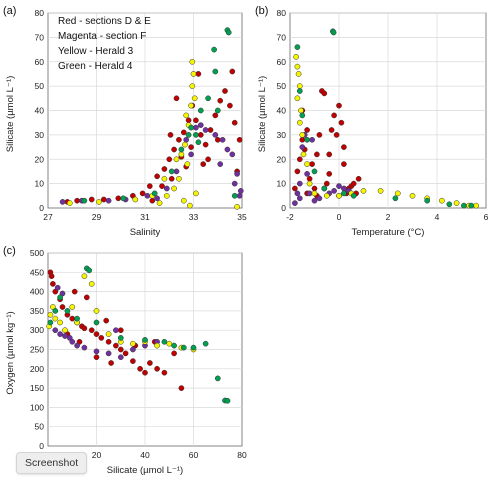  I want to click on y-tick-label: 50, so click(282, 86).